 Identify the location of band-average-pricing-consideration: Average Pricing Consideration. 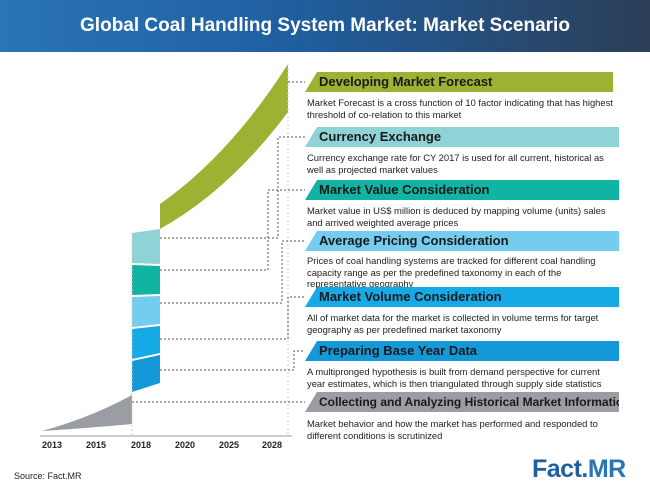
(462, 241).